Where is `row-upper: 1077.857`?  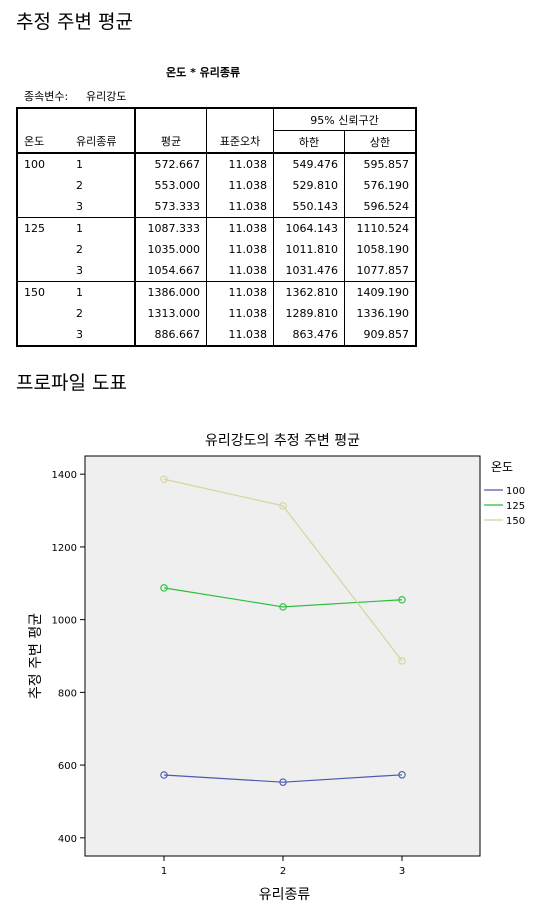 row-upper: 1077.857 is located at coordinates (380, 271).